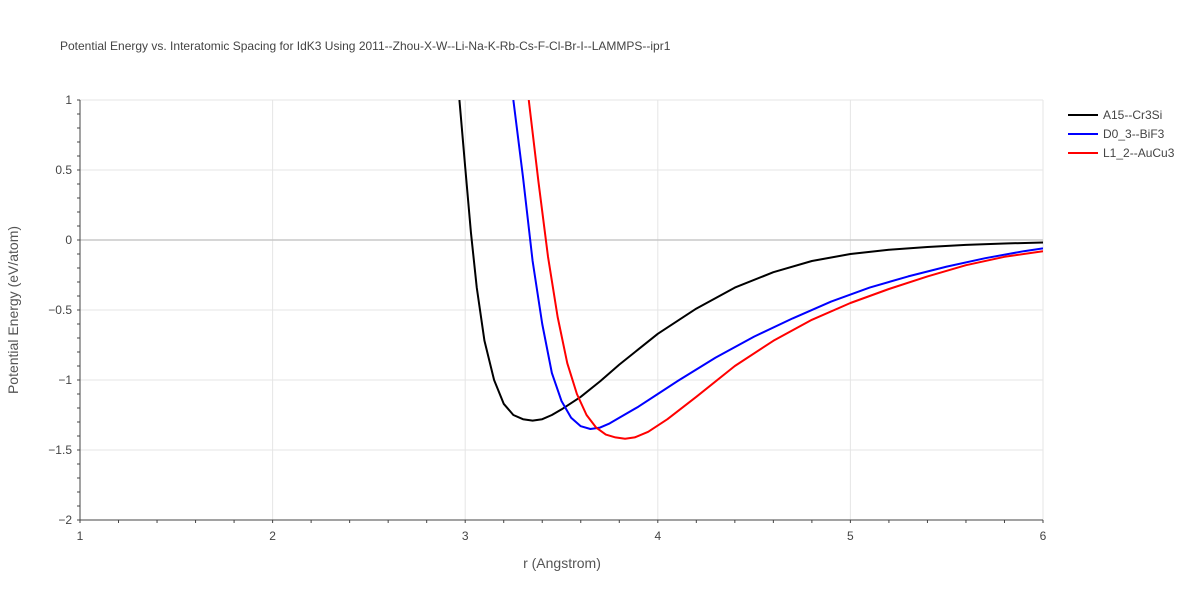  I want to click on y-tick-label: 1, so click(68, 100).